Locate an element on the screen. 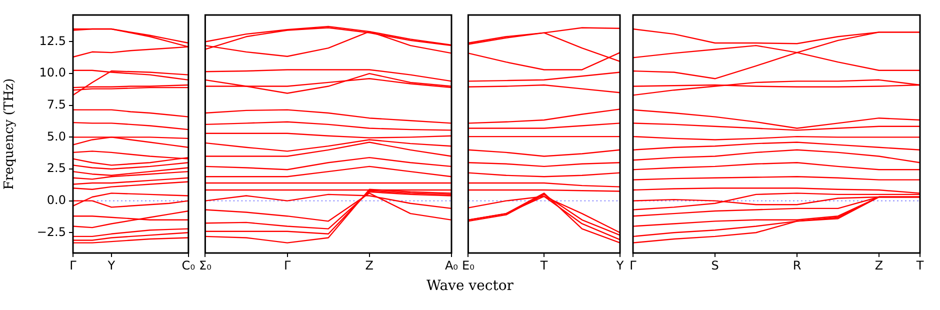  y-tick-label: −2.5 is located at coordinates (51, 231).